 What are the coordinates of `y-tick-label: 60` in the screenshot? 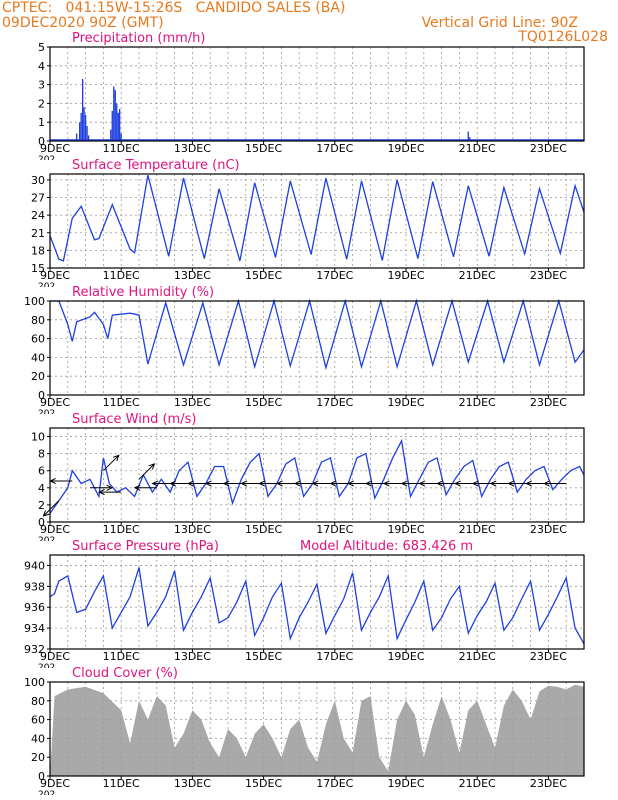 It's located at (38, 339).